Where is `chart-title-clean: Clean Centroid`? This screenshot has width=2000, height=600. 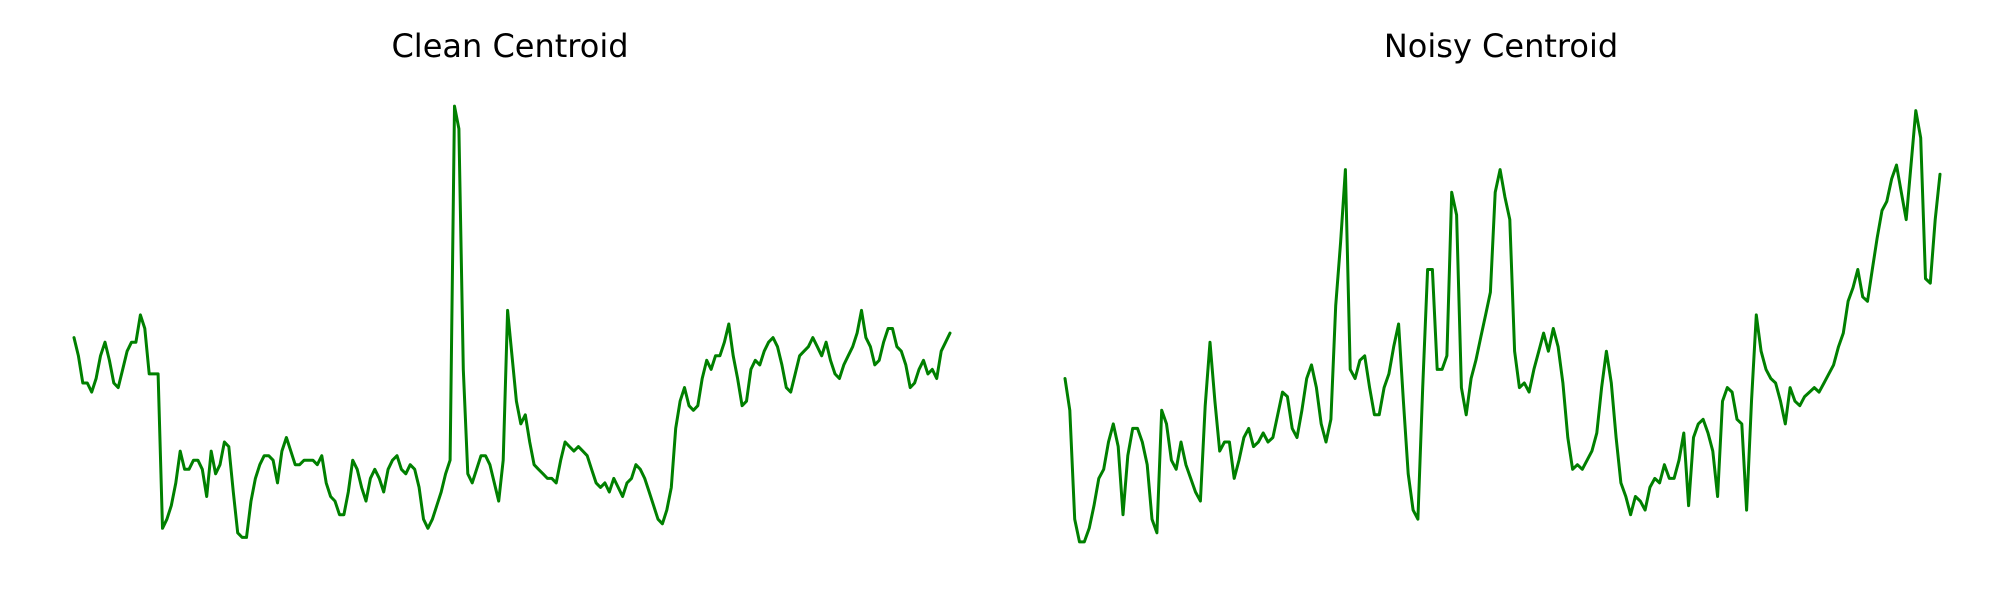
chart-title-clean: Clean Centroid is located at coordinates (509, 46).